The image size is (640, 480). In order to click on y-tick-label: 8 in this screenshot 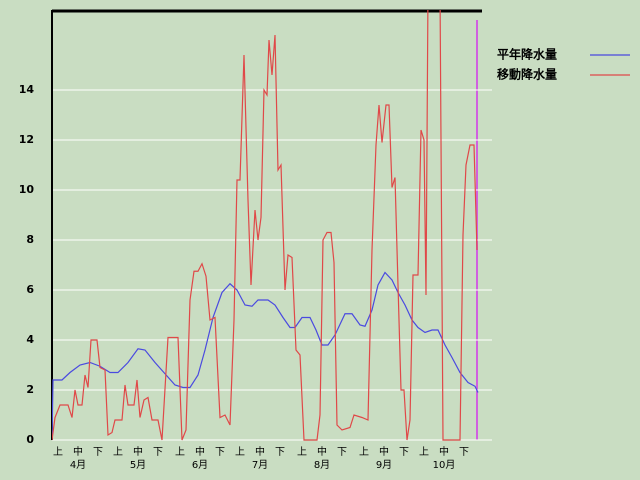, I will do `click(30, 239)`.